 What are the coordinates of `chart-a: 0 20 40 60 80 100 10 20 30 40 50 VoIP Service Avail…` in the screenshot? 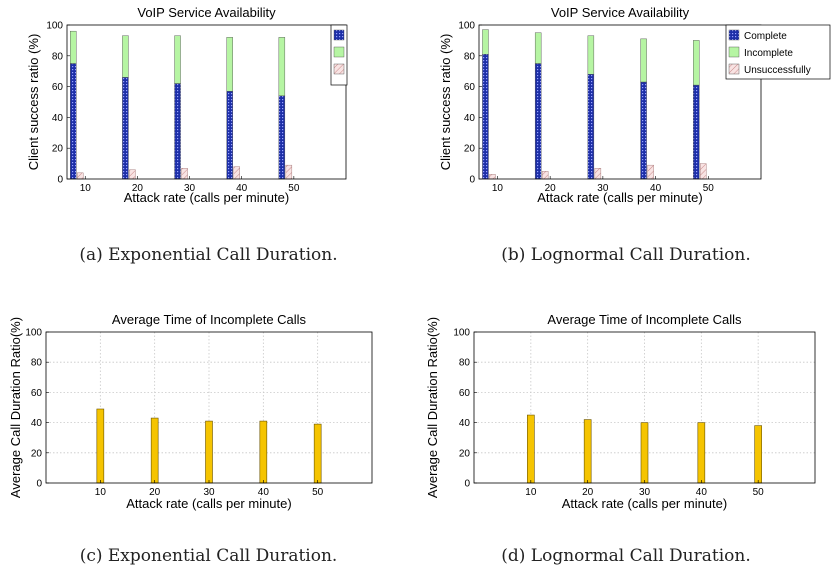 It's located at (187, 105).